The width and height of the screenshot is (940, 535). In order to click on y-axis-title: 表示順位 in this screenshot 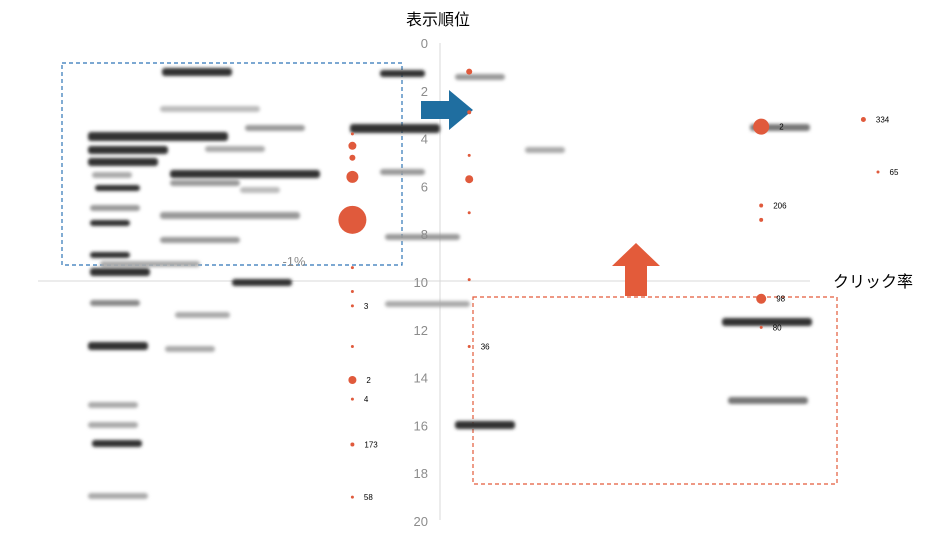, I will do `click(438, 19)`.